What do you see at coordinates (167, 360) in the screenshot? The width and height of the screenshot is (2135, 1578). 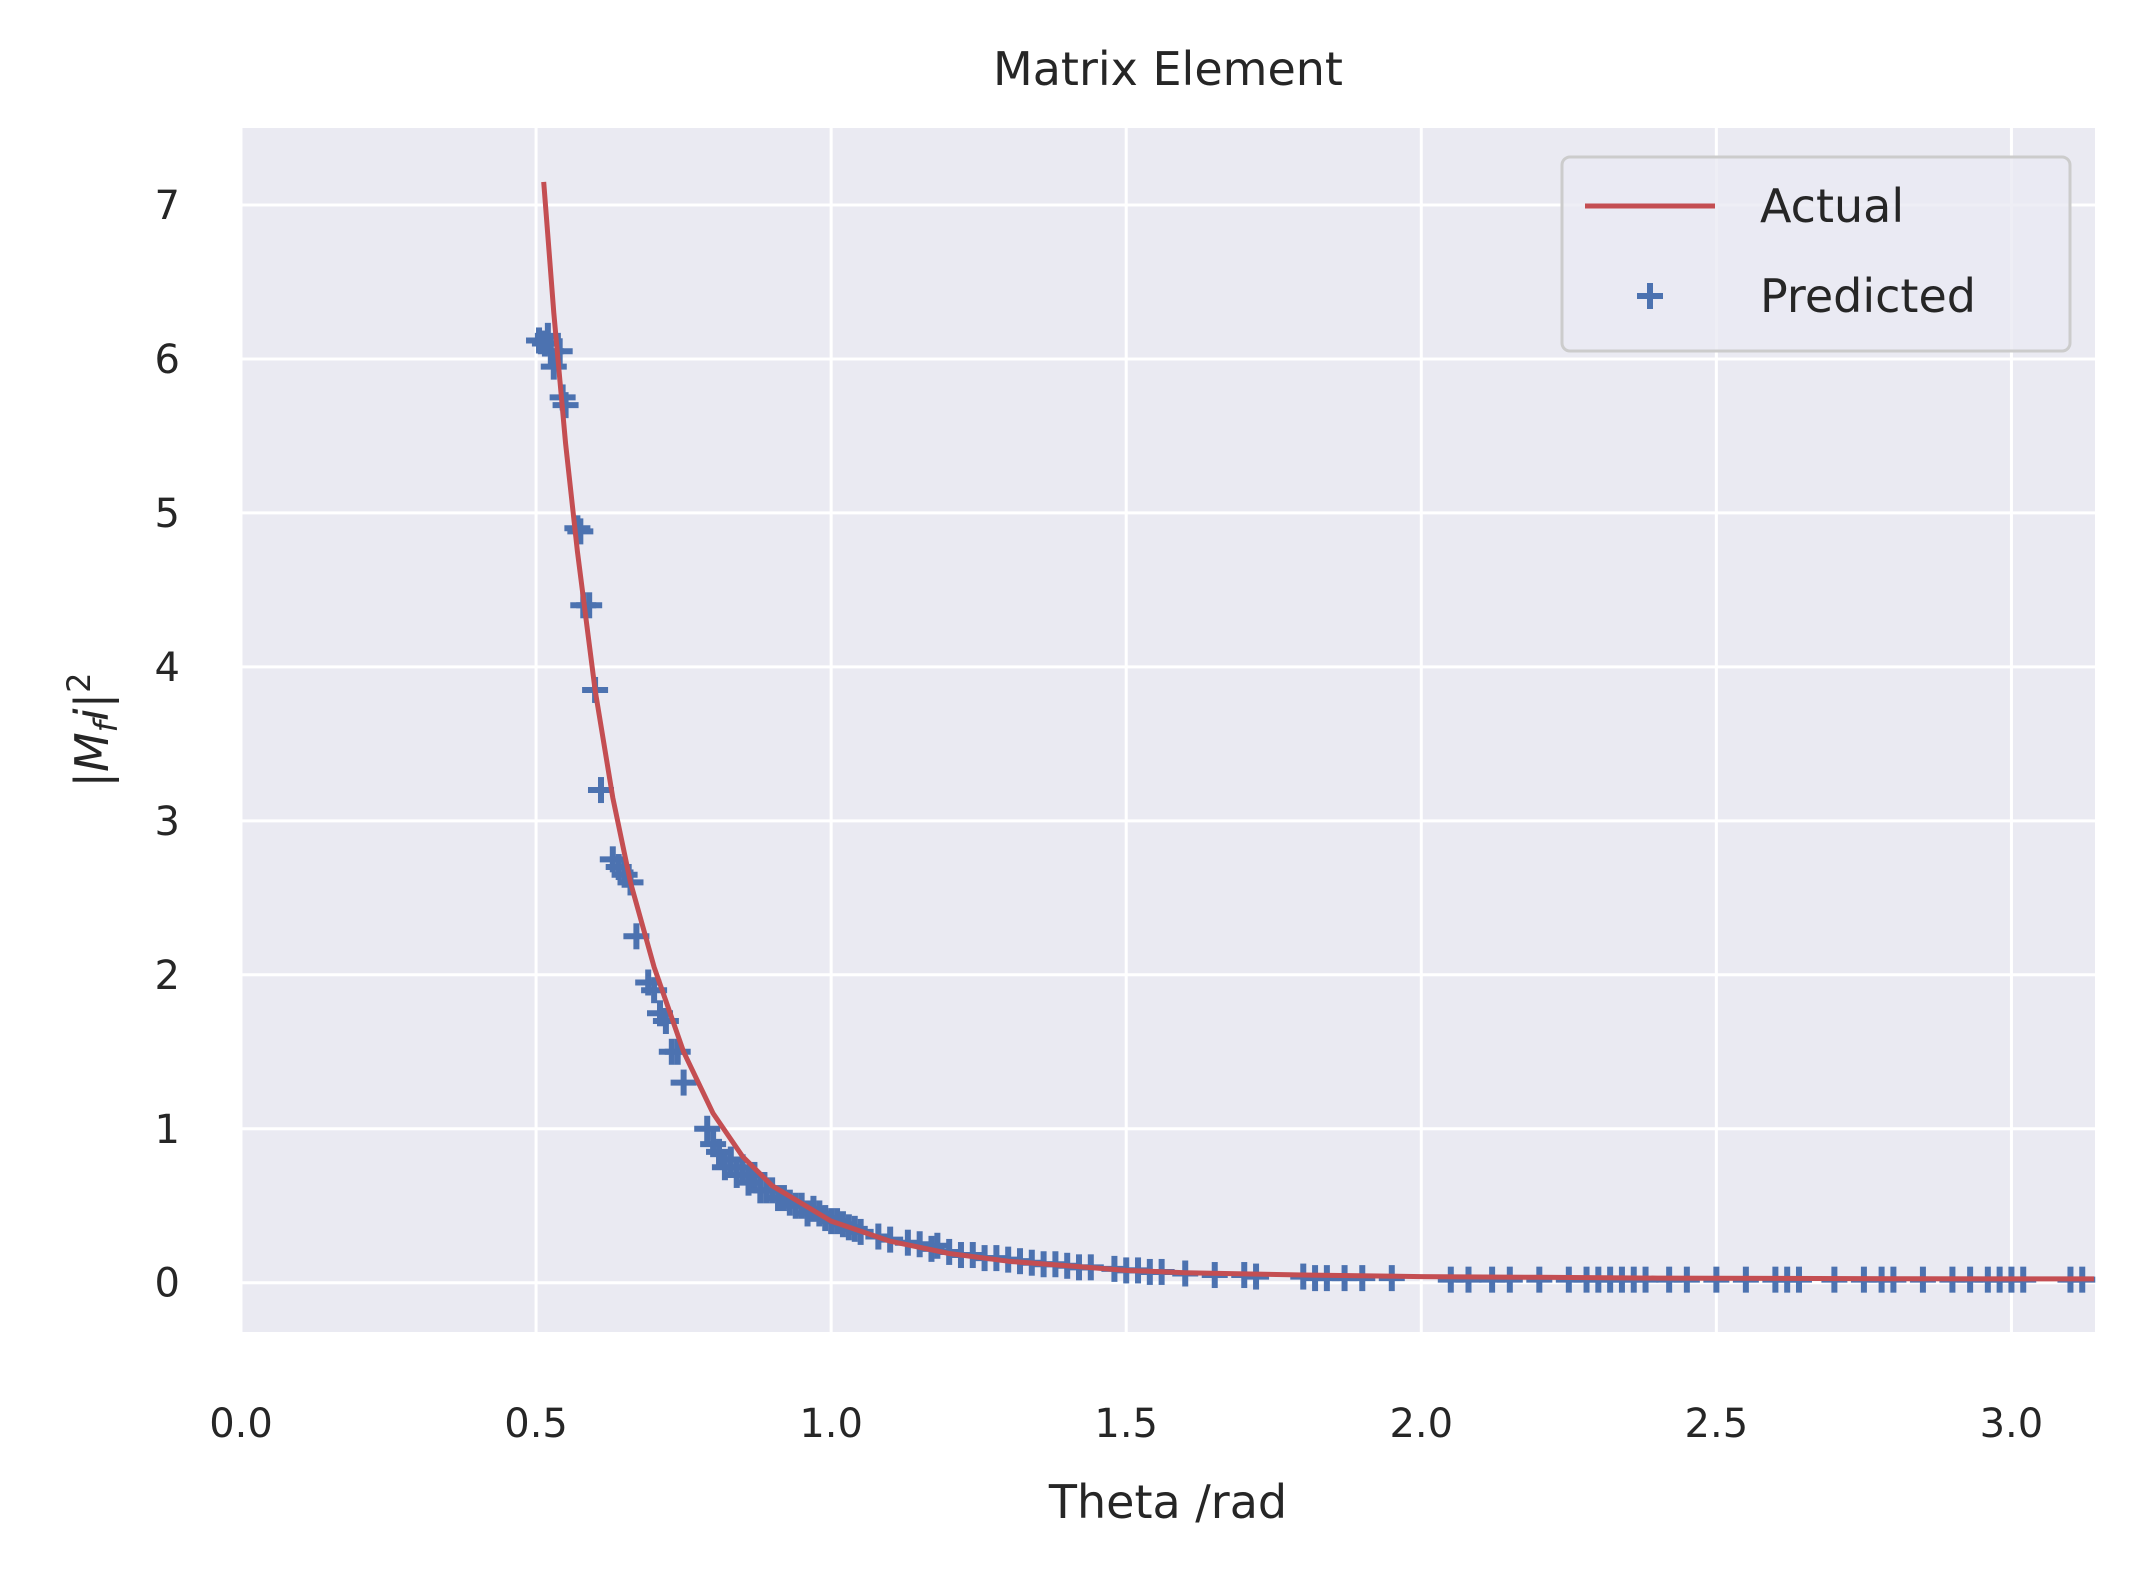 I see `y-tick-label: 6` at bounding box center [167, 360].